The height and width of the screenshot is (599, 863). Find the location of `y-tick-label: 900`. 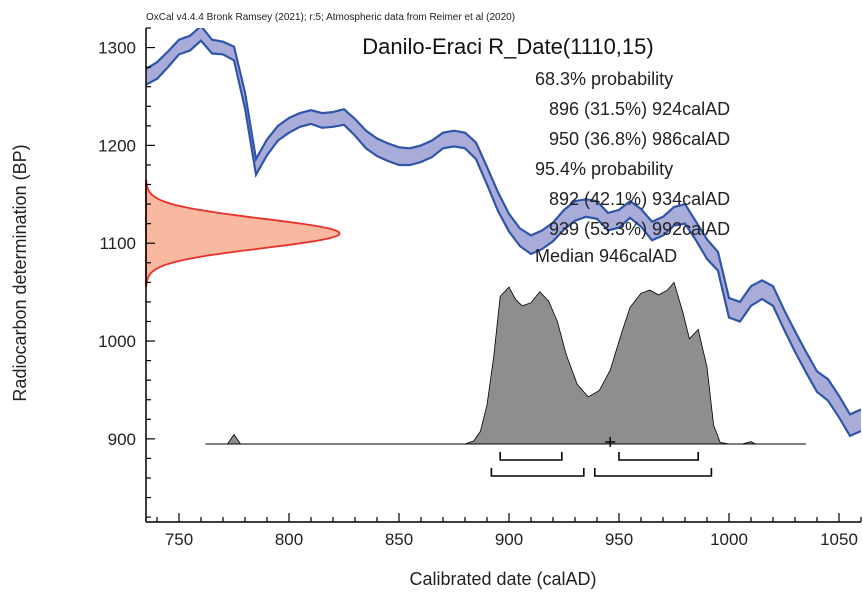

y-tick-label: 900 is located at coordinates (122, 439).